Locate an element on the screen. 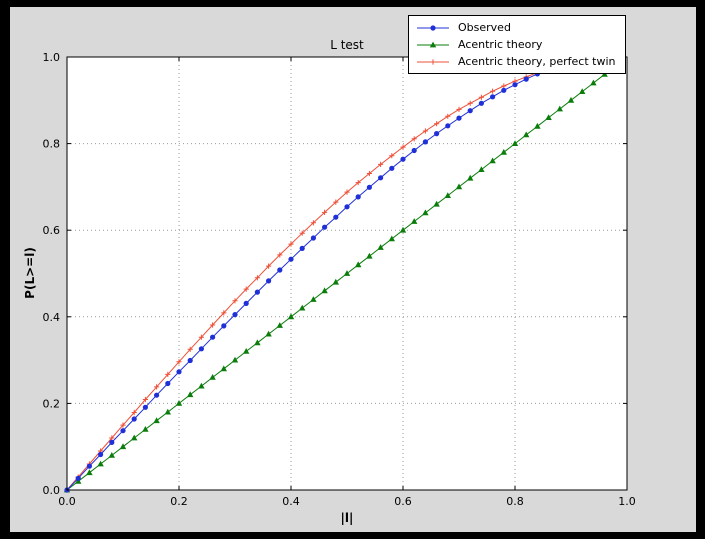 The height and width of the screenshot is (539, 705). legend-line-acentric-theory-icon is located at coordinates (433, 45).